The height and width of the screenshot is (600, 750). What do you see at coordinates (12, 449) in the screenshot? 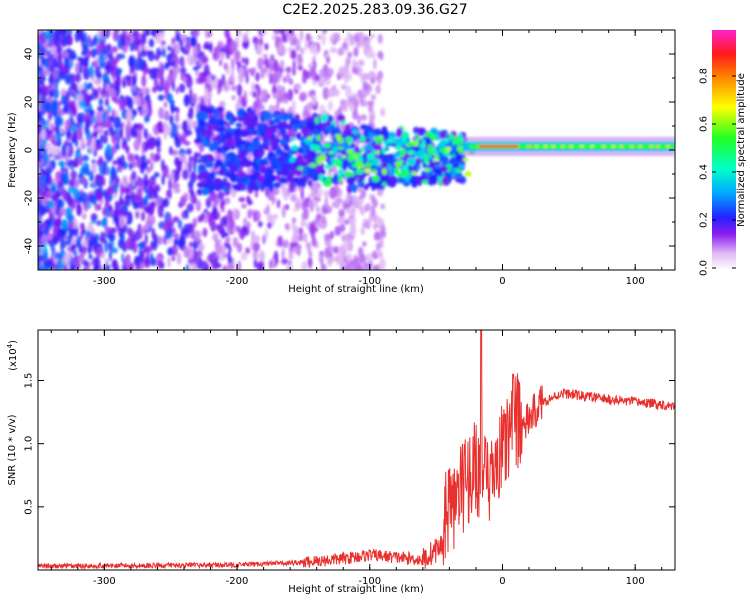
I see `snr-ylabel: SNR (10 * v/v)` at bounding box center [12, 449].